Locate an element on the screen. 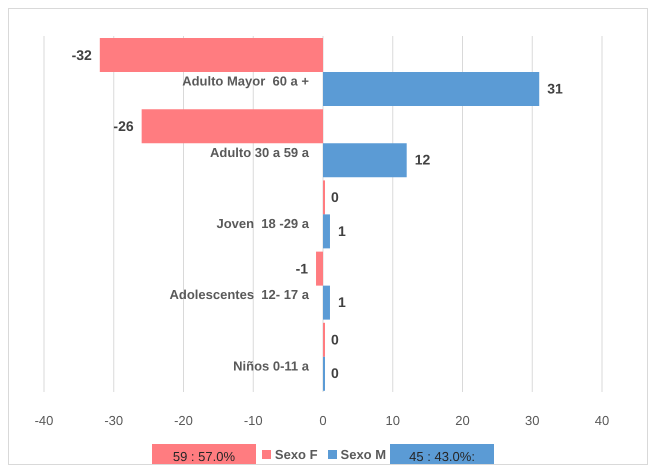 The width and height of the screenshot is (654, 471). x-tick-label: -30 is located at coordinates (114, 420).